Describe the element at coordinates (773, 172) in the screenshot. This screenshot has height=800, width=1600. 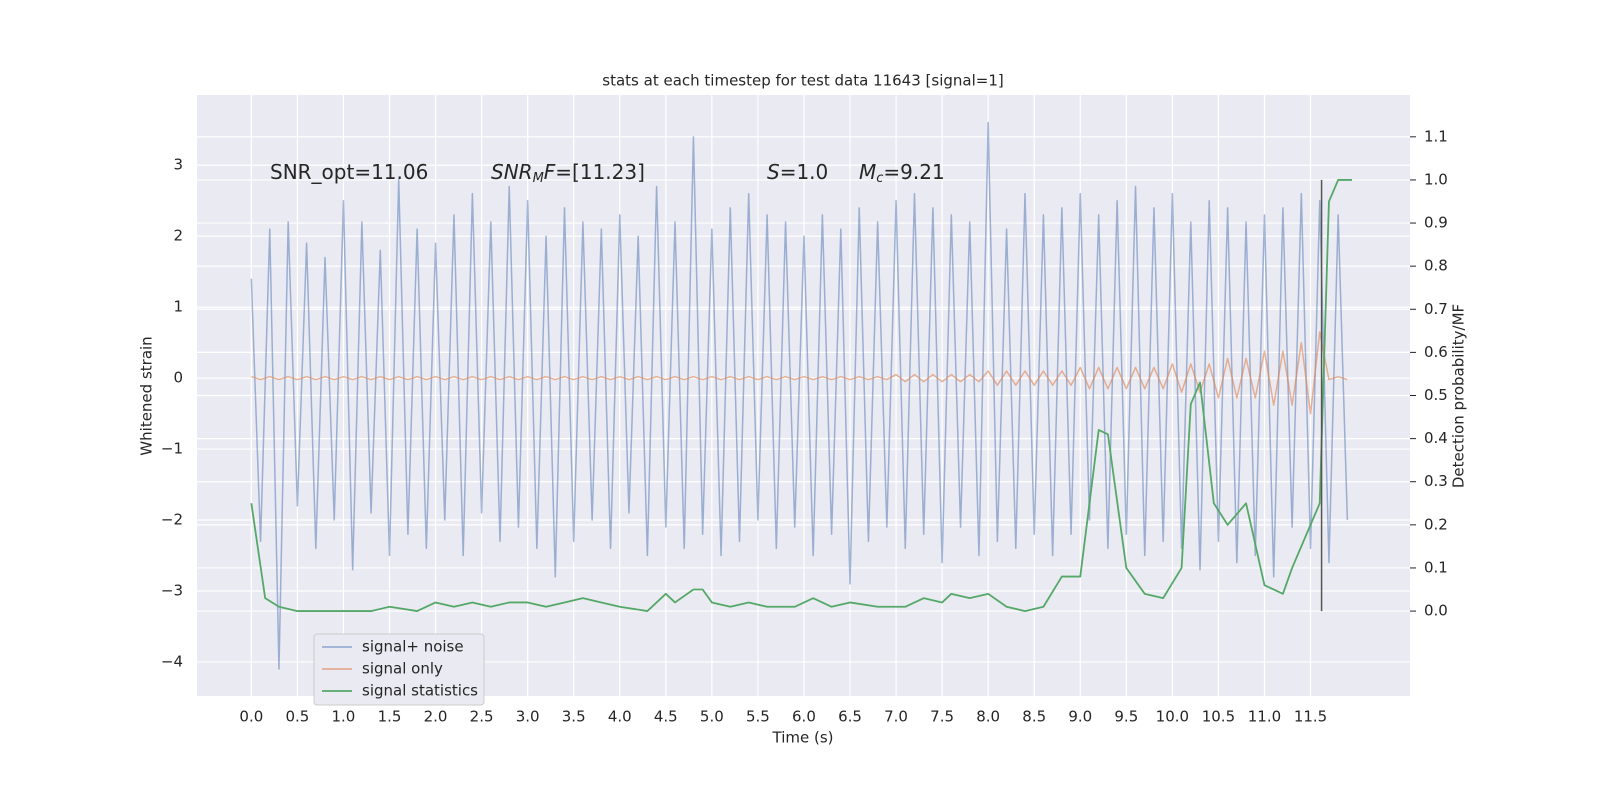
I see `annotation-part: S` at that location.